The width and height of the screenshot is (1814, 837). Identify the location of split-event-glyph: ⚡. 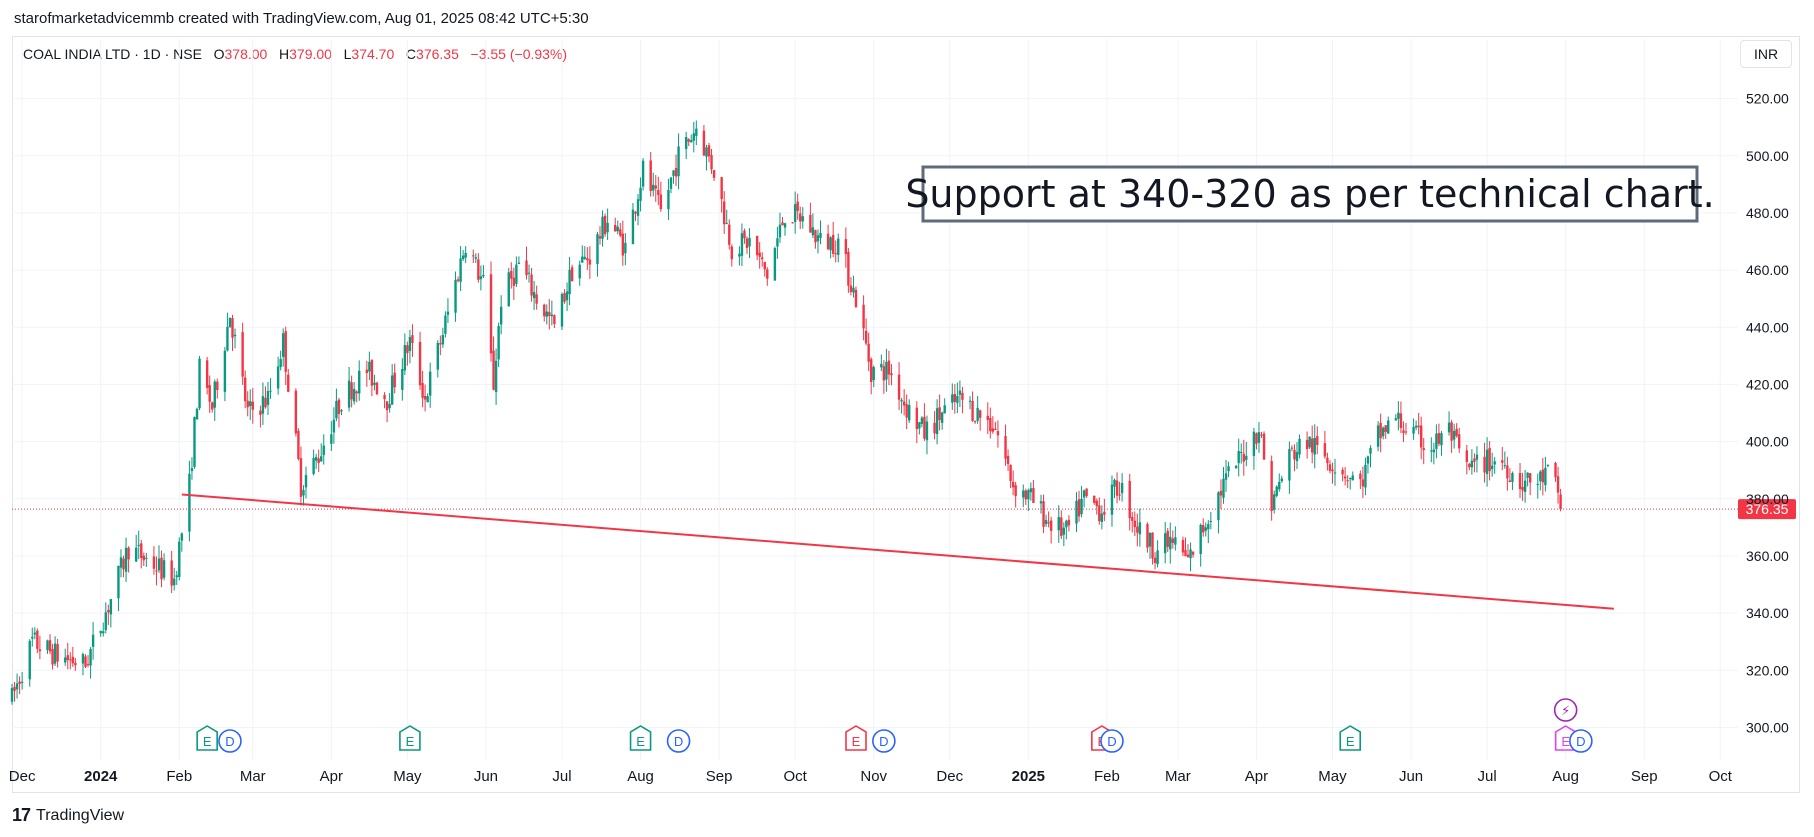
(1565, 710).